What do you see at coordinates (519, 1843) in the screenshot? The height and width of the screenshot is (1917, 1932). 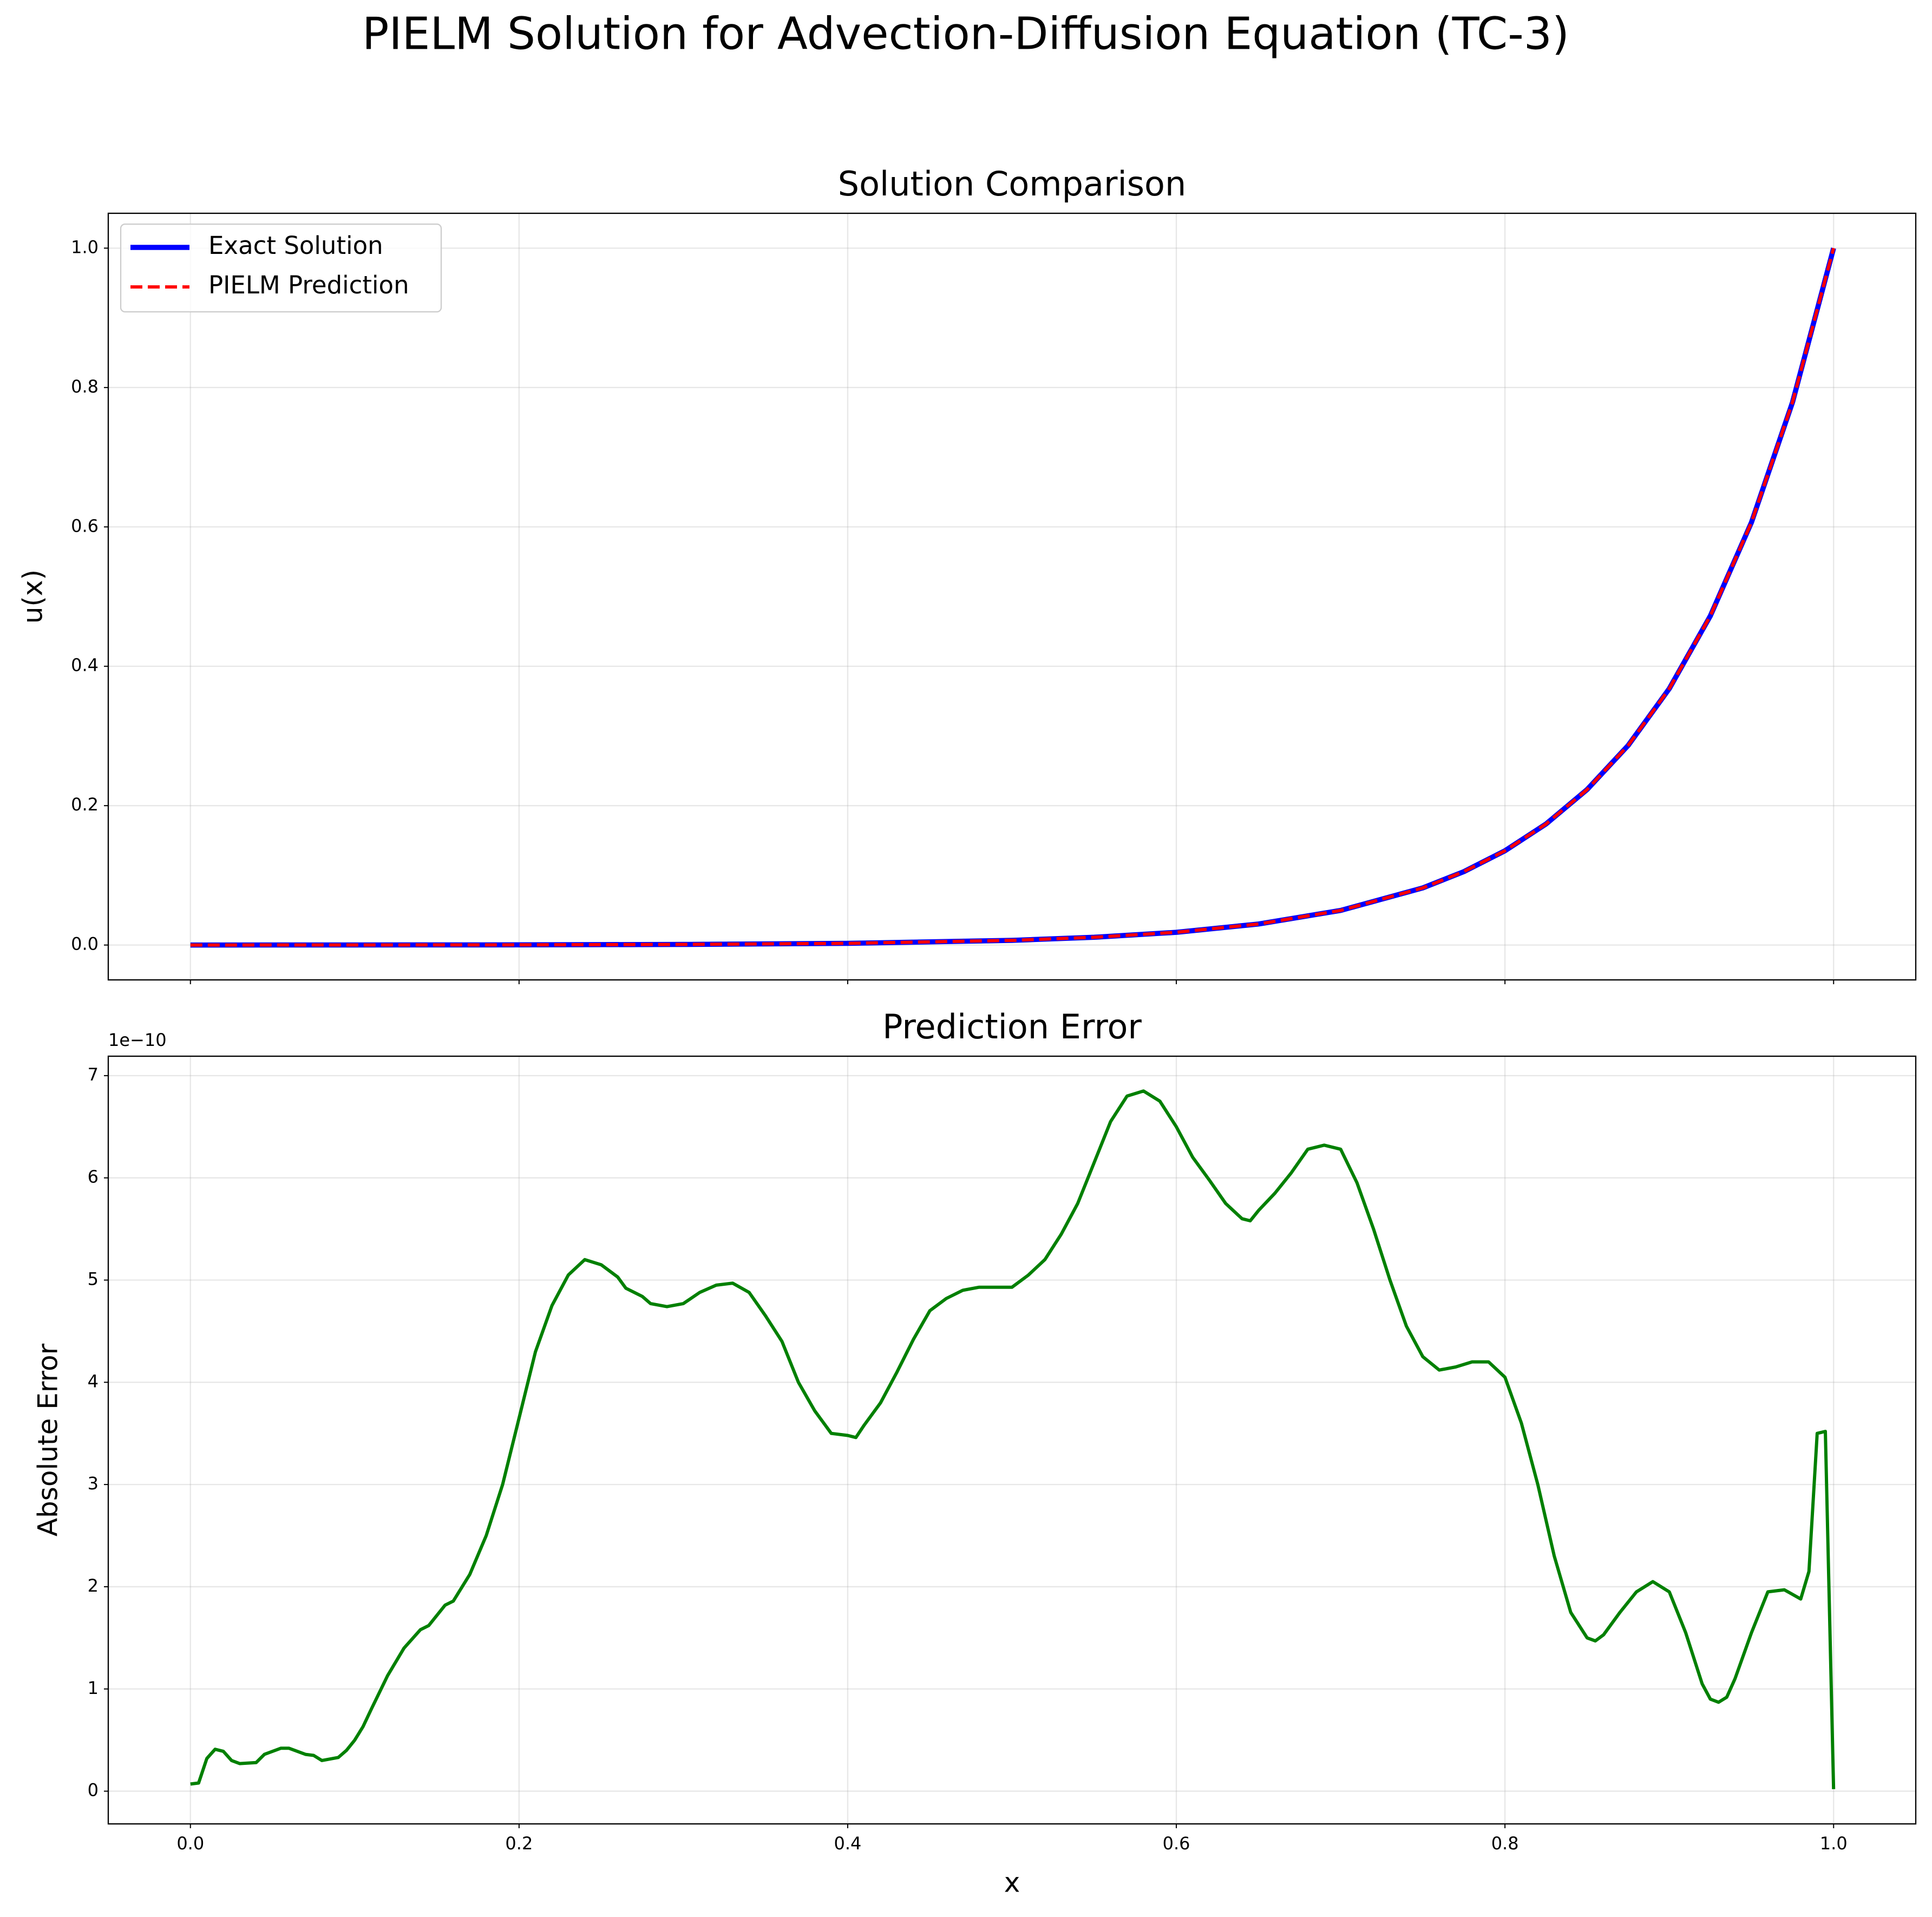 I see `x-tick-label: 0.2` at bounding box center [519, 1843].